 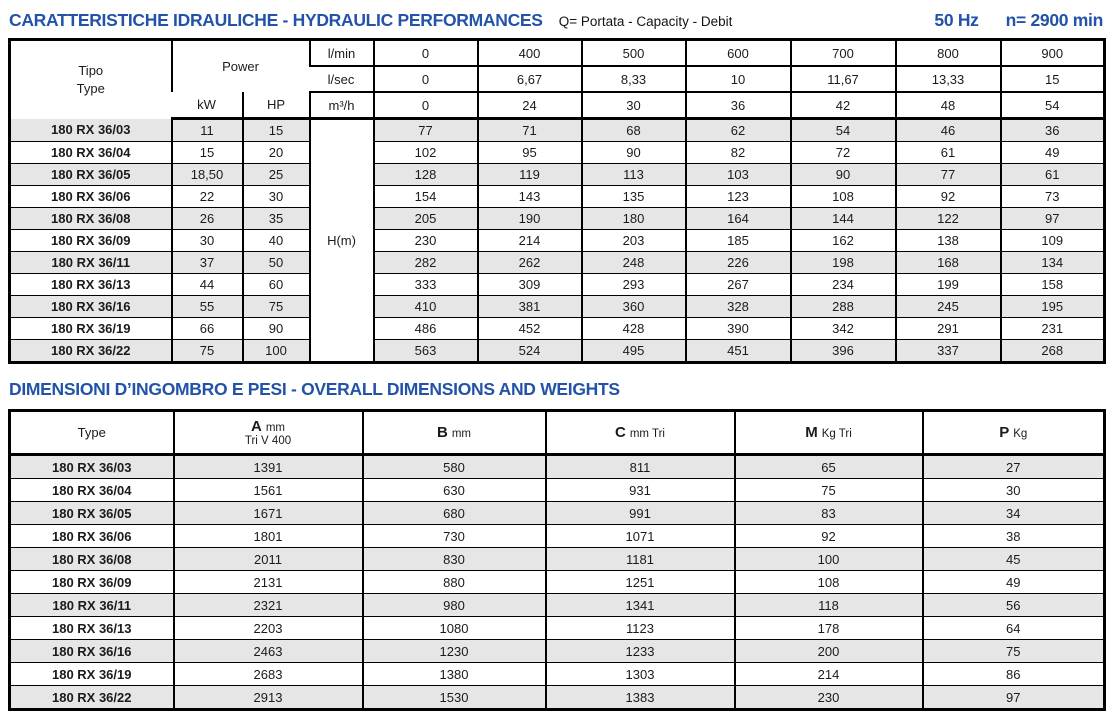 What do you see at coordinates (828, 466) in the screenshot?
I see `dimension-value: 65` at bounding box center [828, 466].